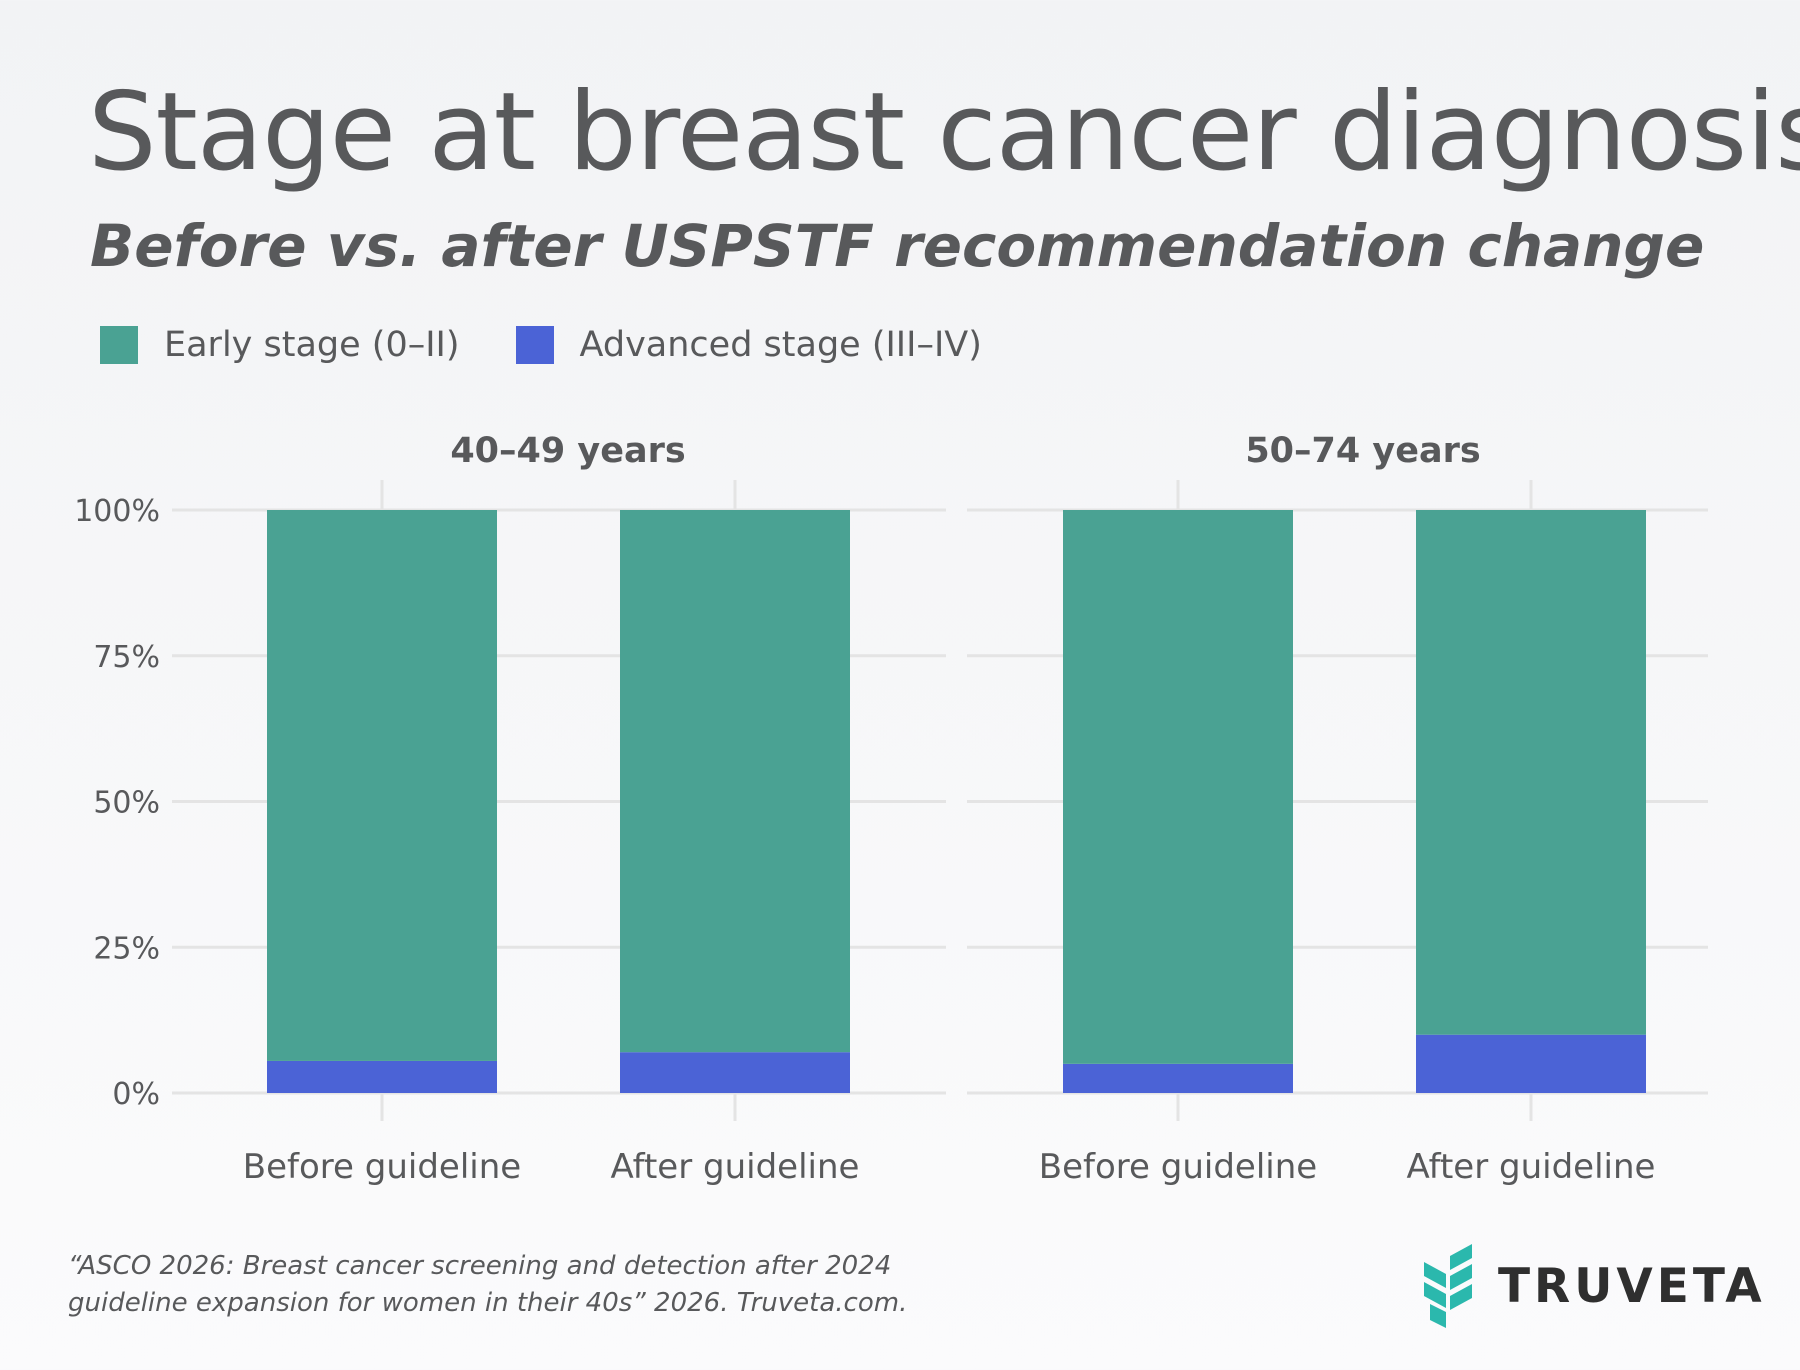  Describe the element at coordinates (1362, 451) in the screenshot. I see `panel-title: 50–74 years` at that location.